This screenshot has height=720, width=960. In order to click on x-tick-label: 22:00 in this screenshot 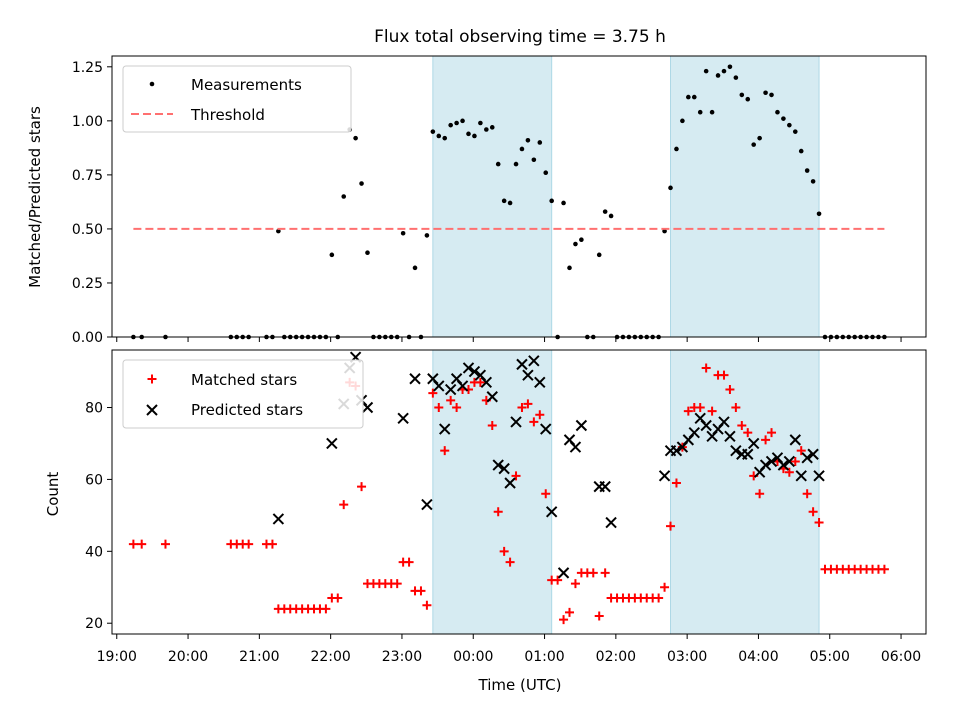, I will do `click(330, 657)`.